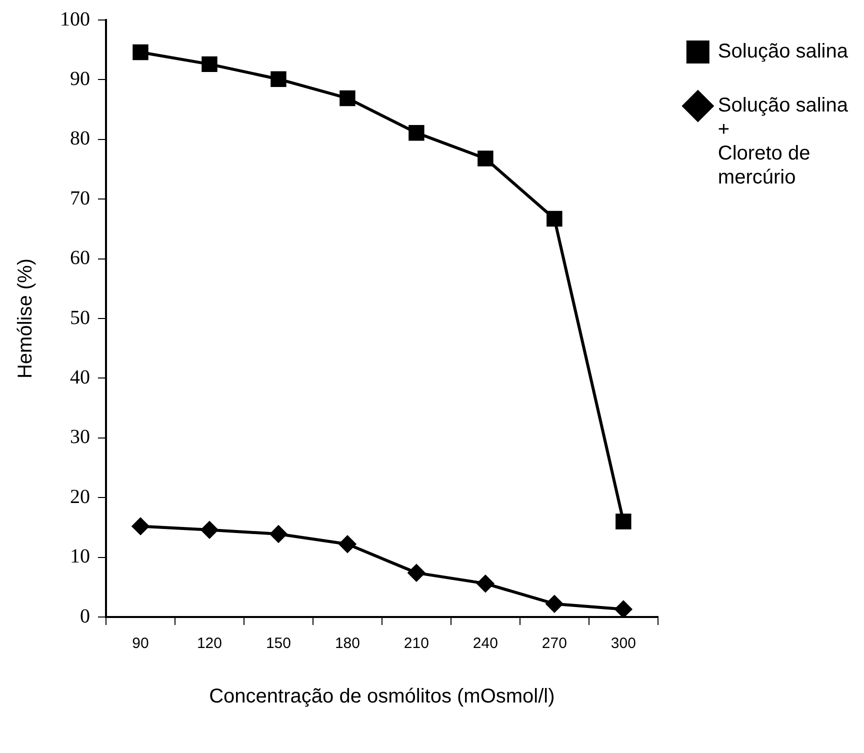 Image resolution: width=864 pixels, height=753 pixels. I want to click on x-tick-label: 150, so click(278, 643).